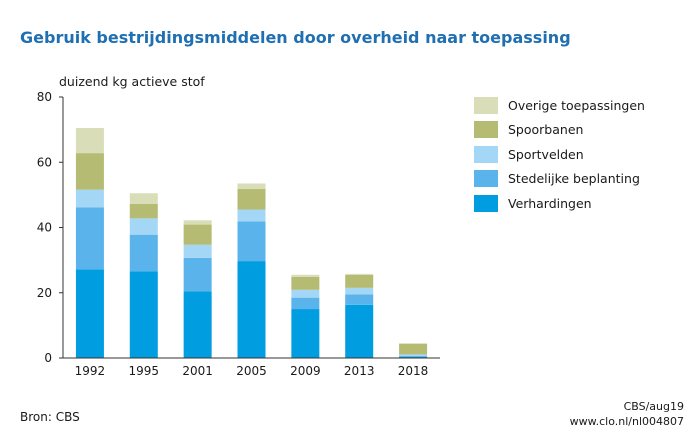 The height and width of the screenshot is (431, 700). Describe the element at coordinates (197, 371) in the screenshot. I see `x-tick-label: 2001` at that location.